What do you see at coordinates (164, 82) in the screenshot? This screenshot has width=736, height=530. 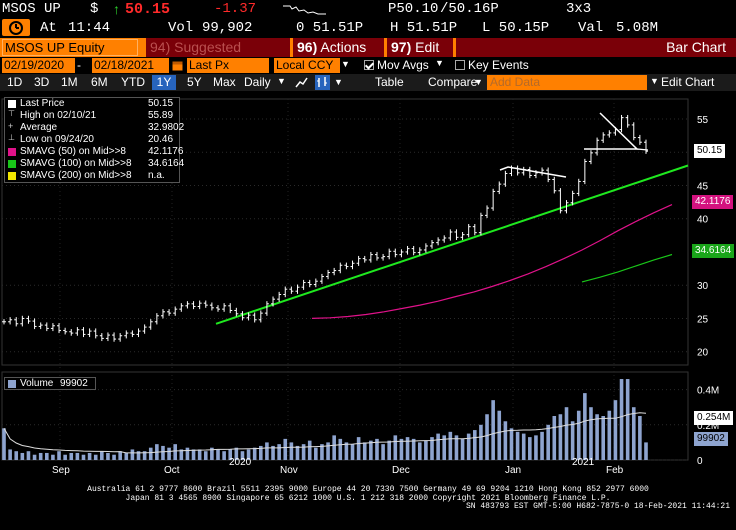 I see `range-1y-button: 1Y` at bounding box center [164, 82].